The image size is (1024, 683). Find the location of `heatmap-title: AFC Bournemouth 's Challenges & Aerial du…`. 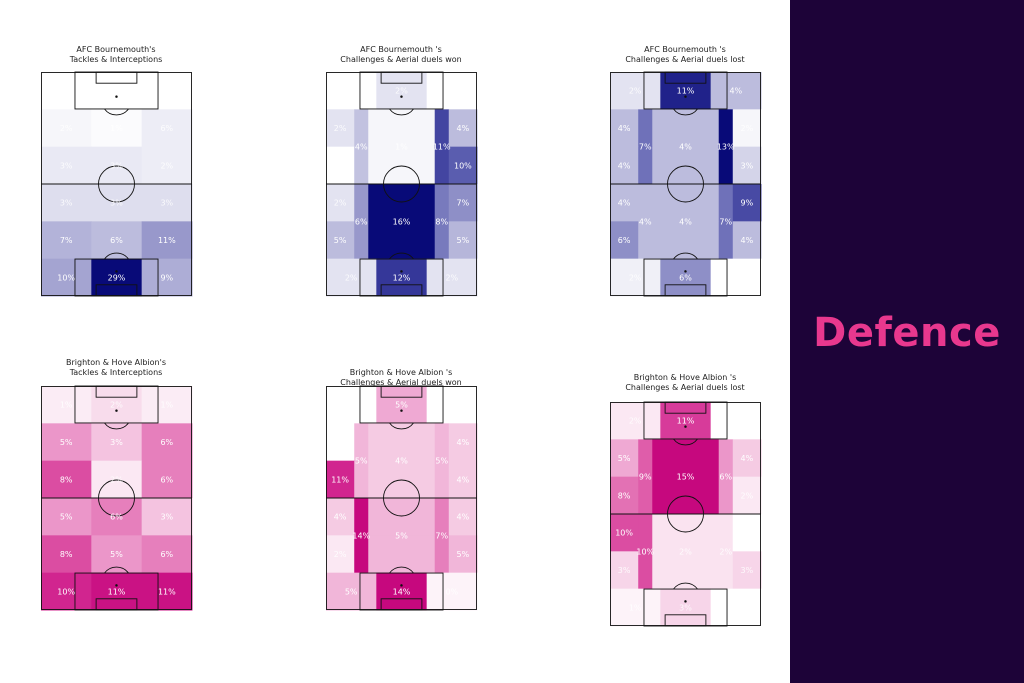

heatmap-title: AFC Bournemouth 's Challenges & Aerial du… is located at coordinates (685, 55).